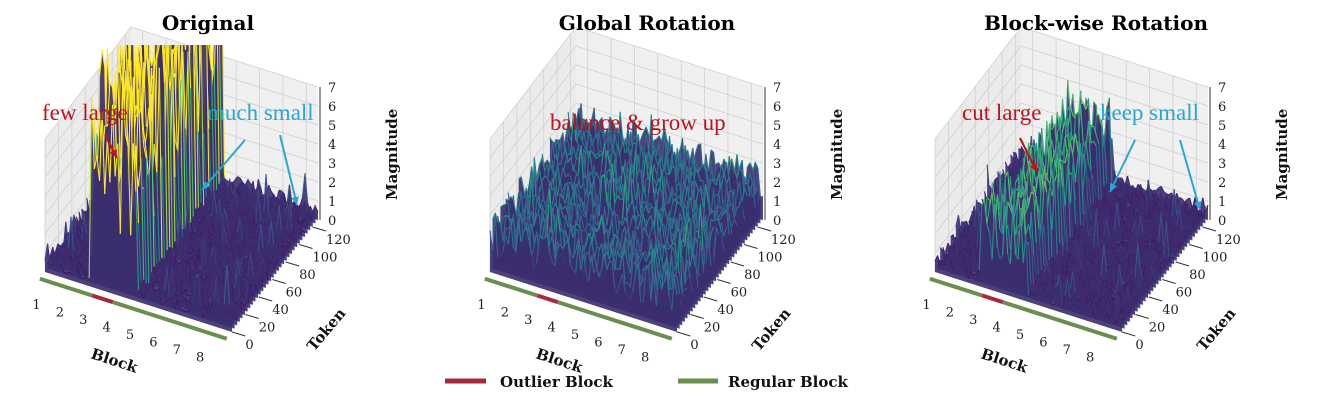  I want to click on regular-block-marker, so click(170, 320).